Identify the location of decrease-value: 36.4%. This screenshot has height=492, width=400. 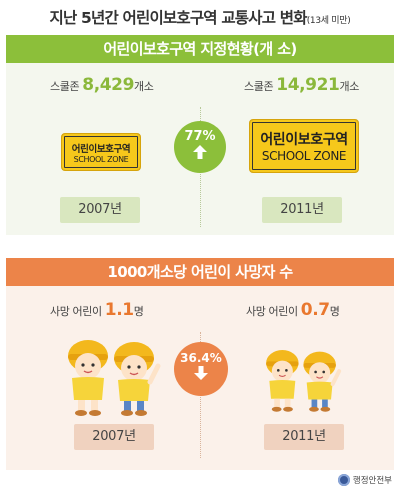
(201, 358).